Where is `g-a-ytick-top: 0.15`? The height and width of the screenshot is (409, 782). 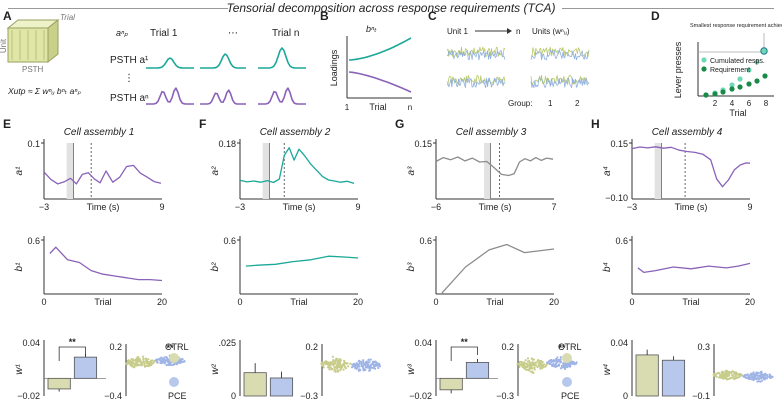
g-a-ytick-top: 0.15 is located at coordinates (423, 144).